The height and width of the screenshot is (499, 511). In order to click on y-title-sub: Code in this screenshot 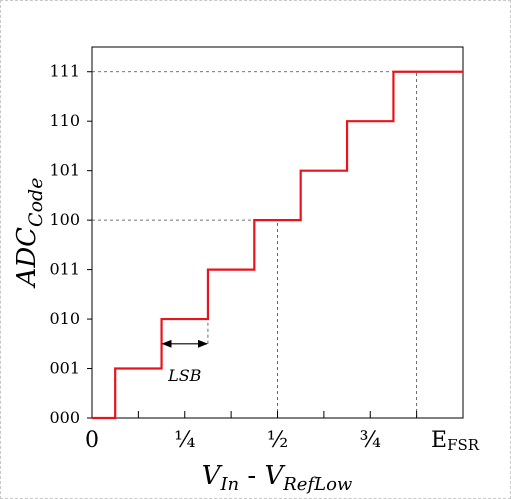, I will do `click(36, 202)`.